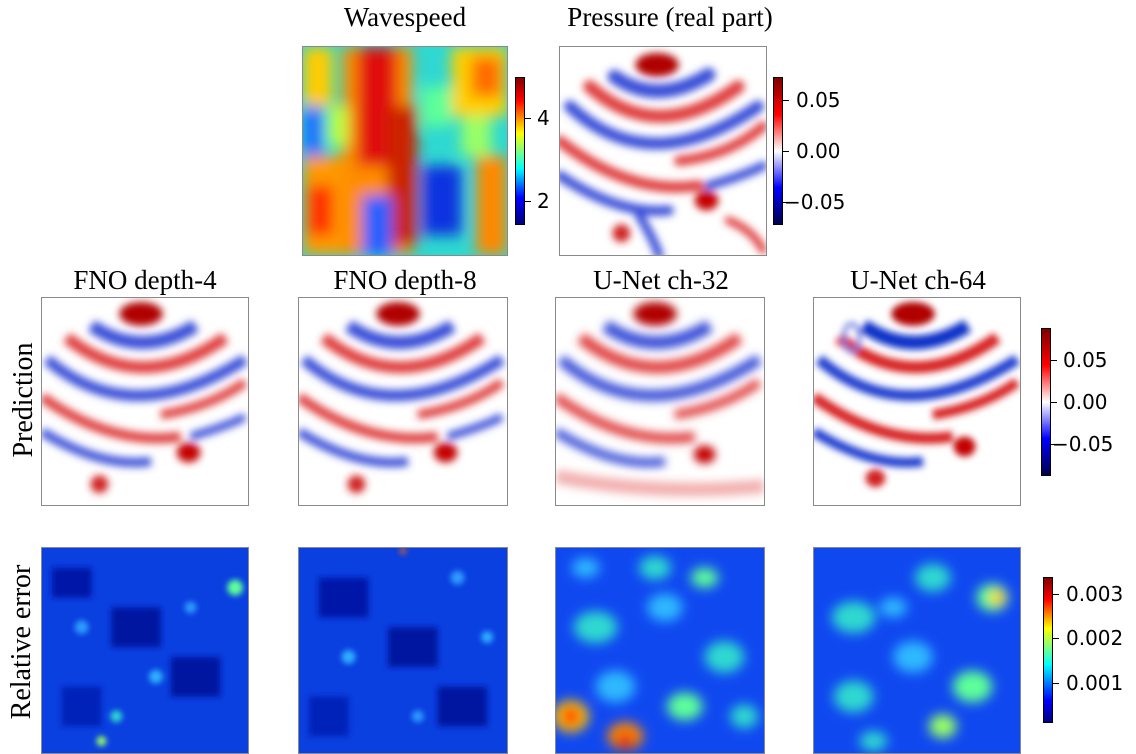 Image resolution: width=1136 pixels, height=754 pixels. I want to click on prediction-panel-fno8, so click(403, 401).